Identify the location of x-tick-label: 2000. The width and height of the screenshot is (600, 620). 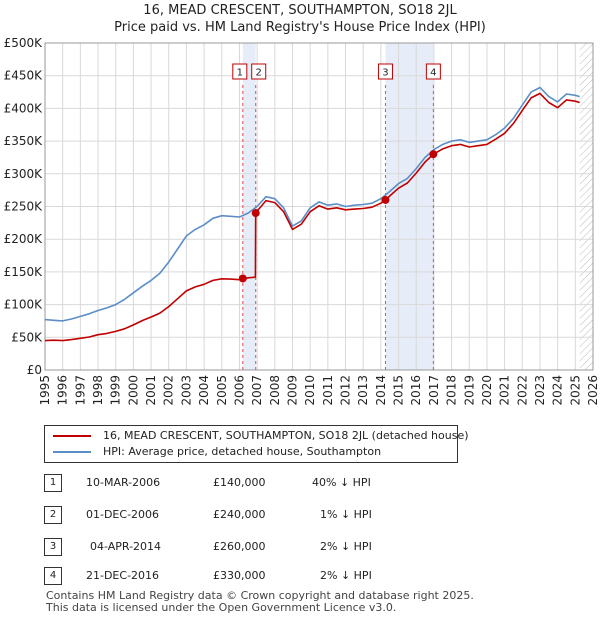
(133, 390).